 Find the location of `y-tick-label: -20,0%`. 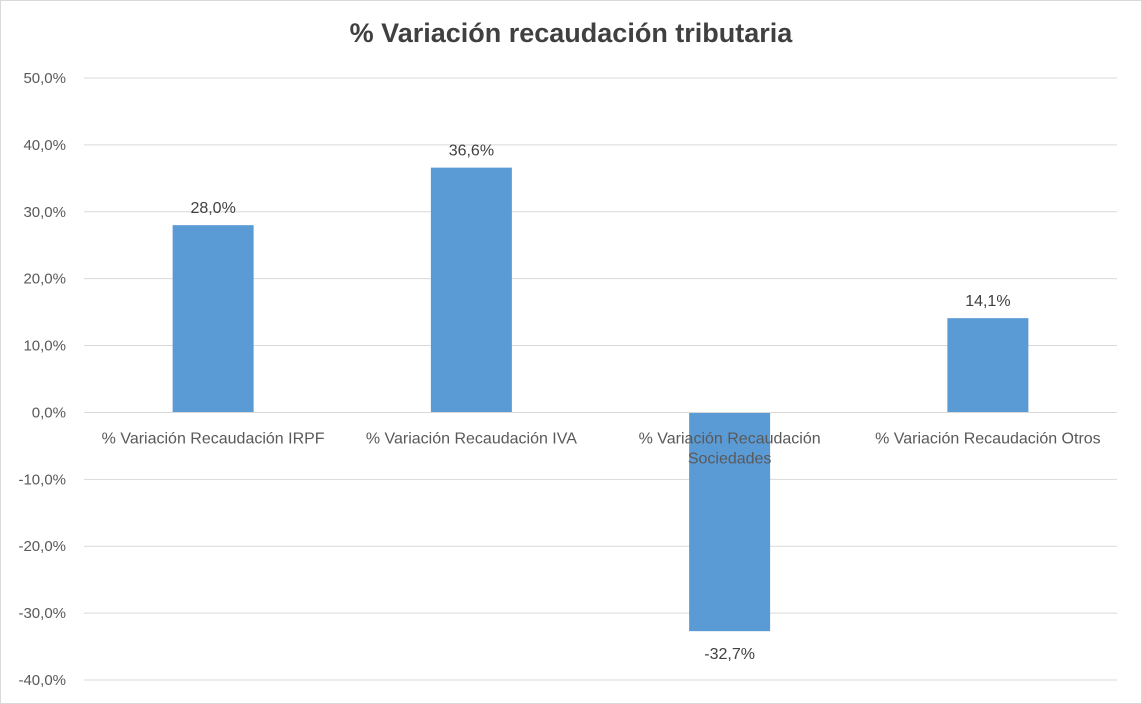

y-tick-label: -20,0% is located at coordinates (42, 546).